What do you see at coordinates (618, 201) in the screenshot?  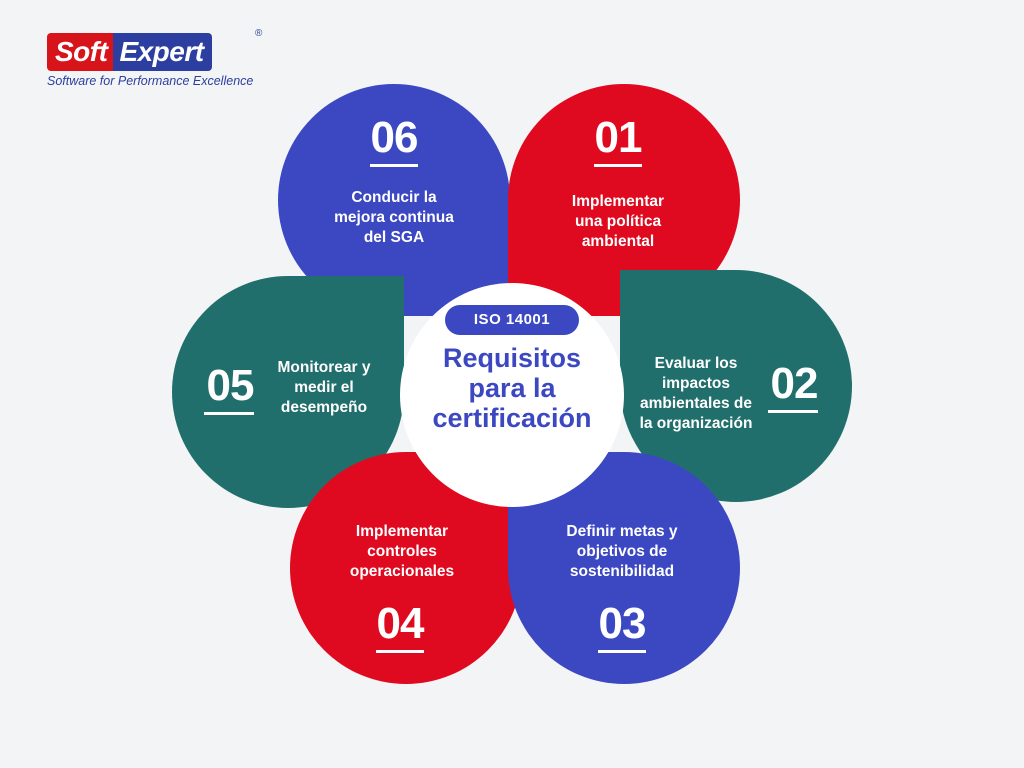 I see `step-01-line: Implementar` at bounding box center [618, 201].